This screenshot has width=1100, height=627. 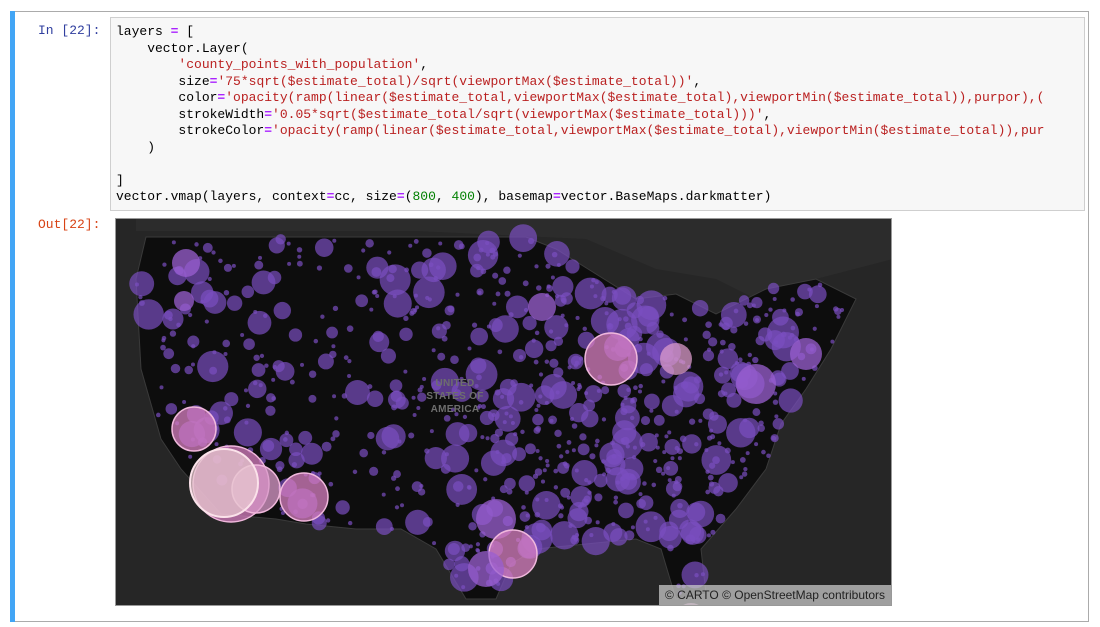 What do you see at coordinates (190, 114) in the screenshot?
I see `code-token: strokeWidth` at bounding box center [190, 114].